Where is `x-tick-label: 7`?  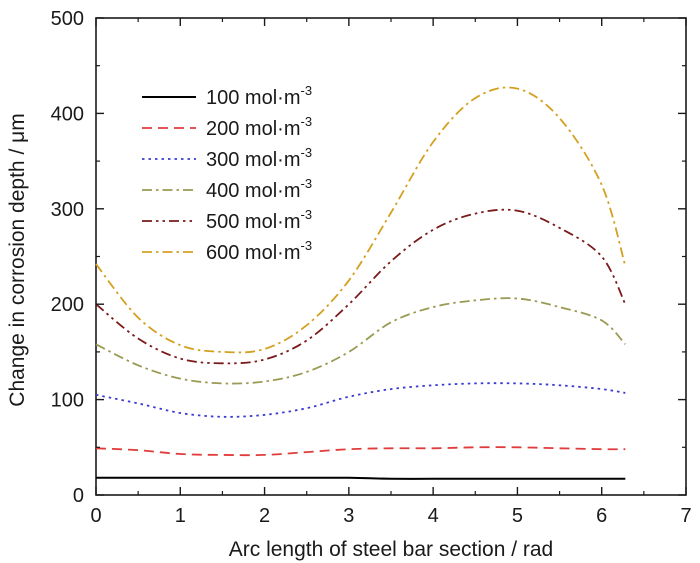
x-tick-label: 7 is located at coordinates (685, 516).